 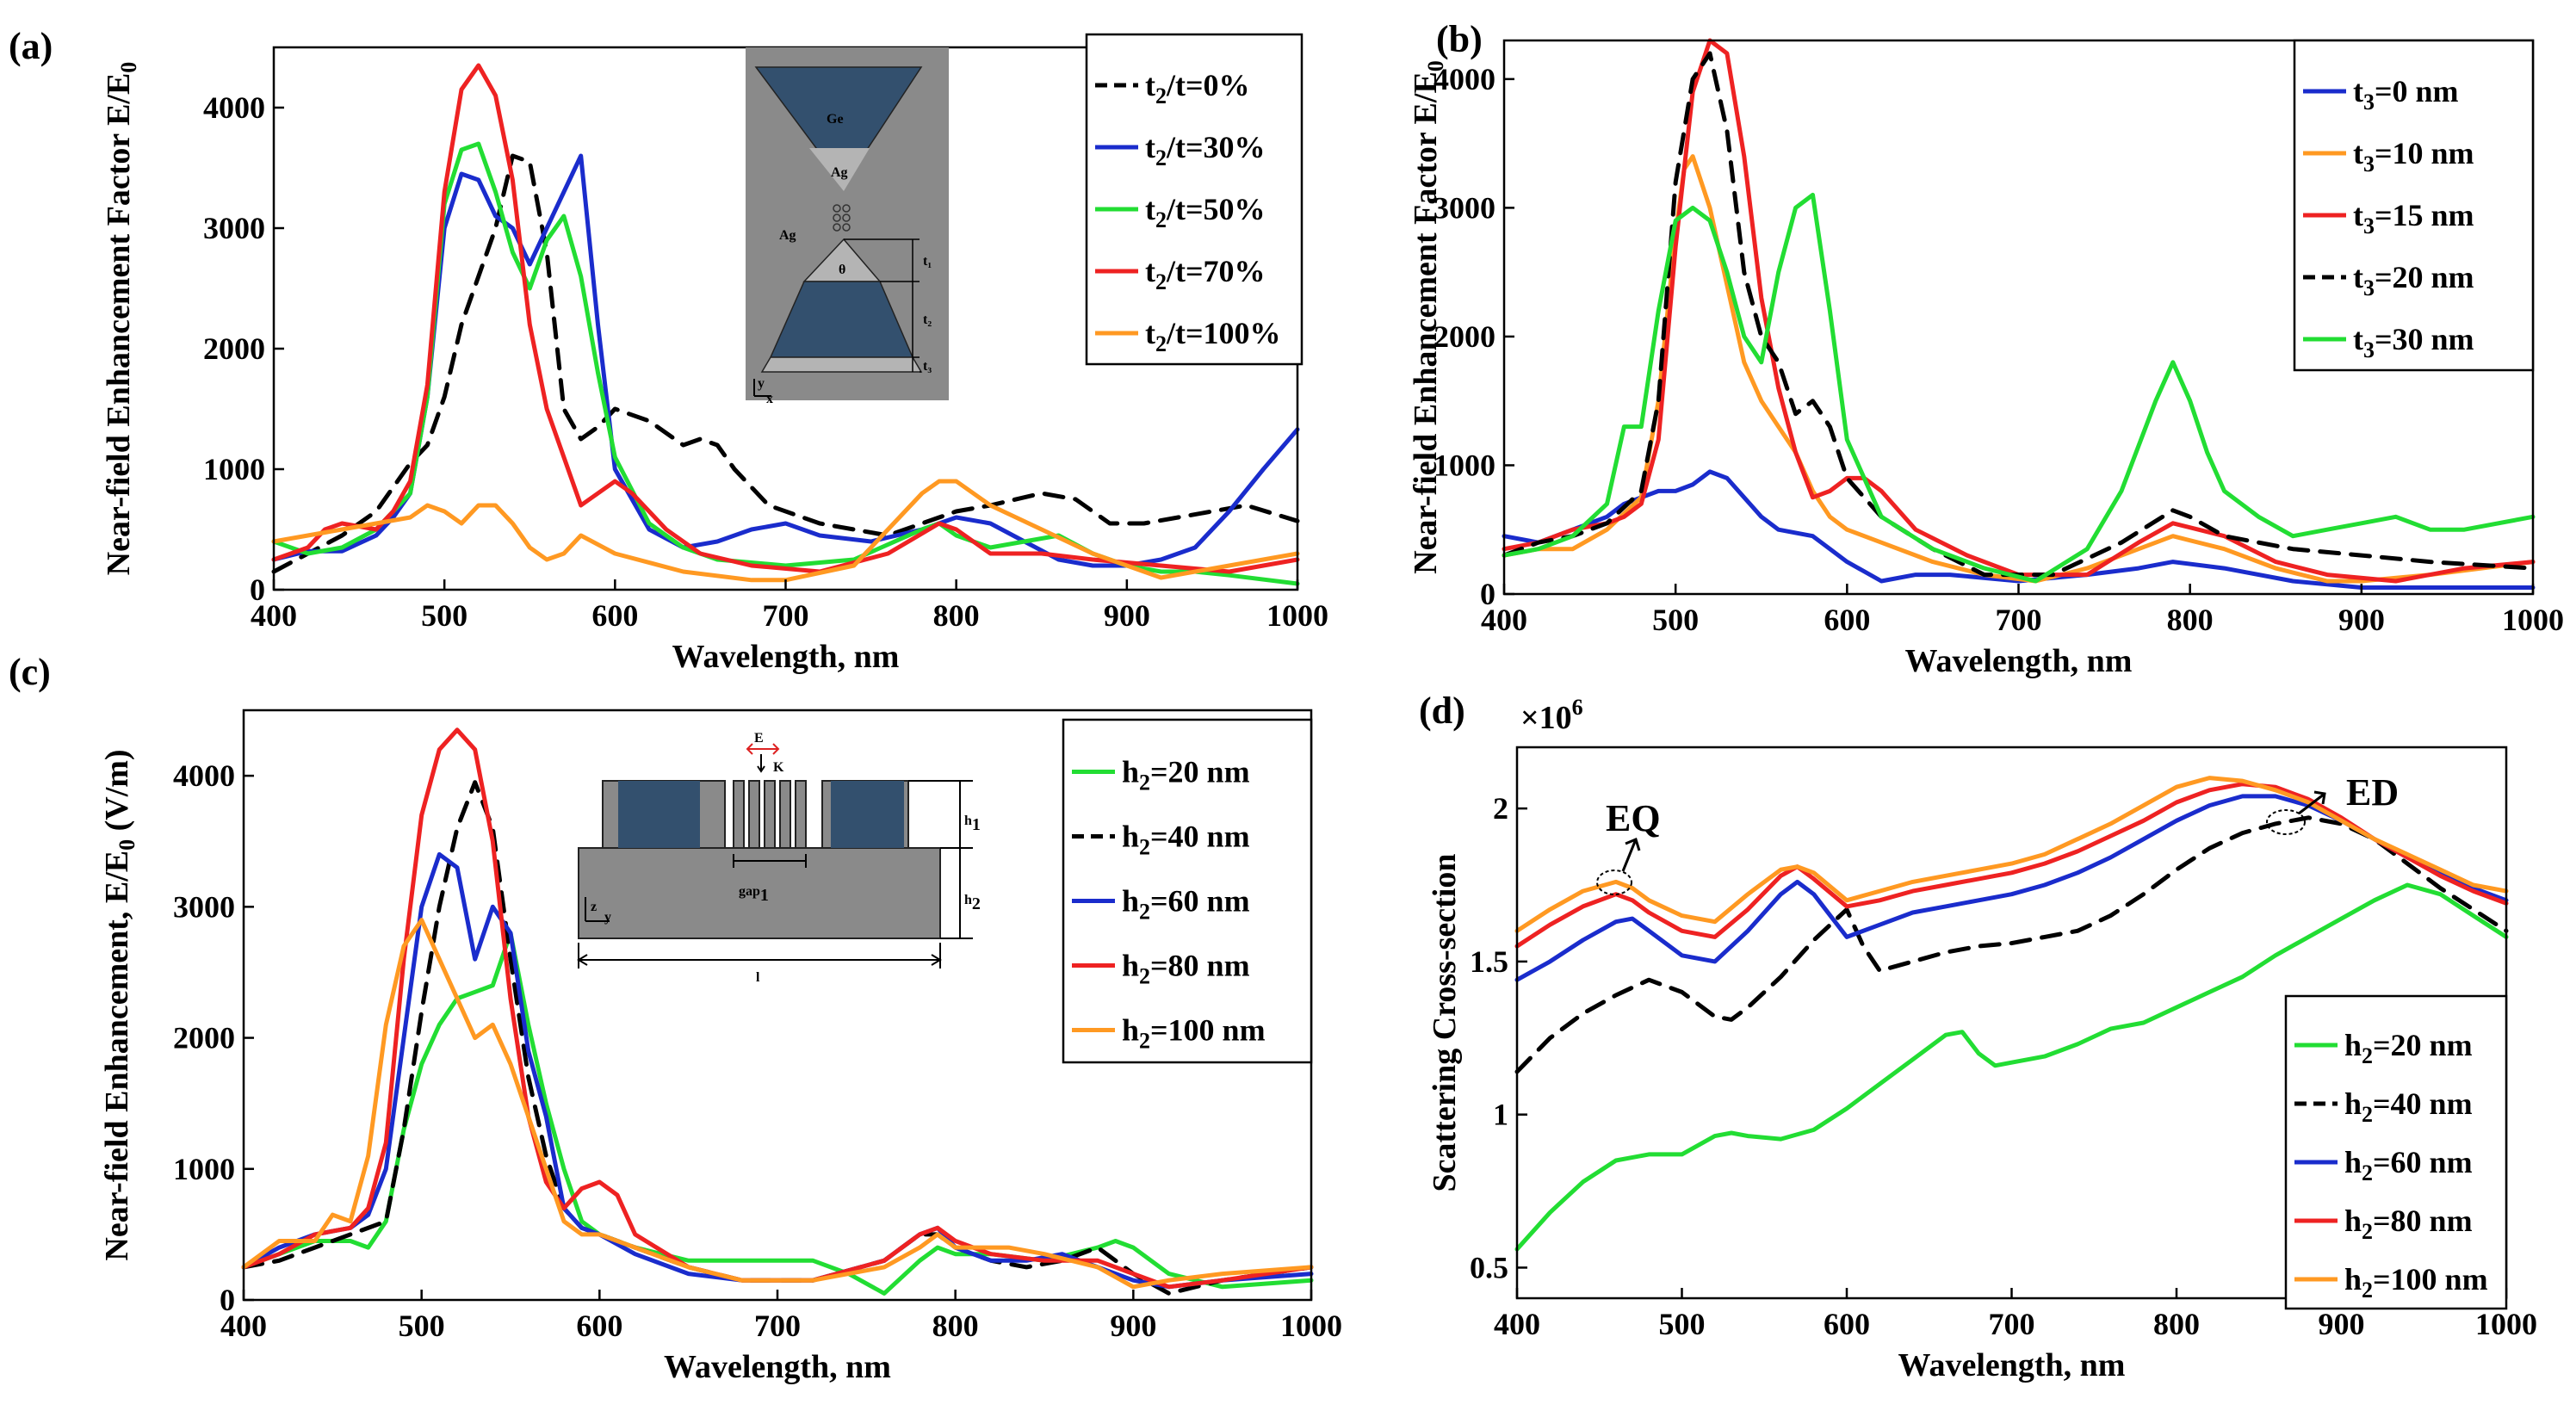 What do you see at coordinates (121, 319) in the screenshot?
I see `panel-a-y-axis-label: Near-field Enhancement Factor E/E0` at bounding box center [121, 319].